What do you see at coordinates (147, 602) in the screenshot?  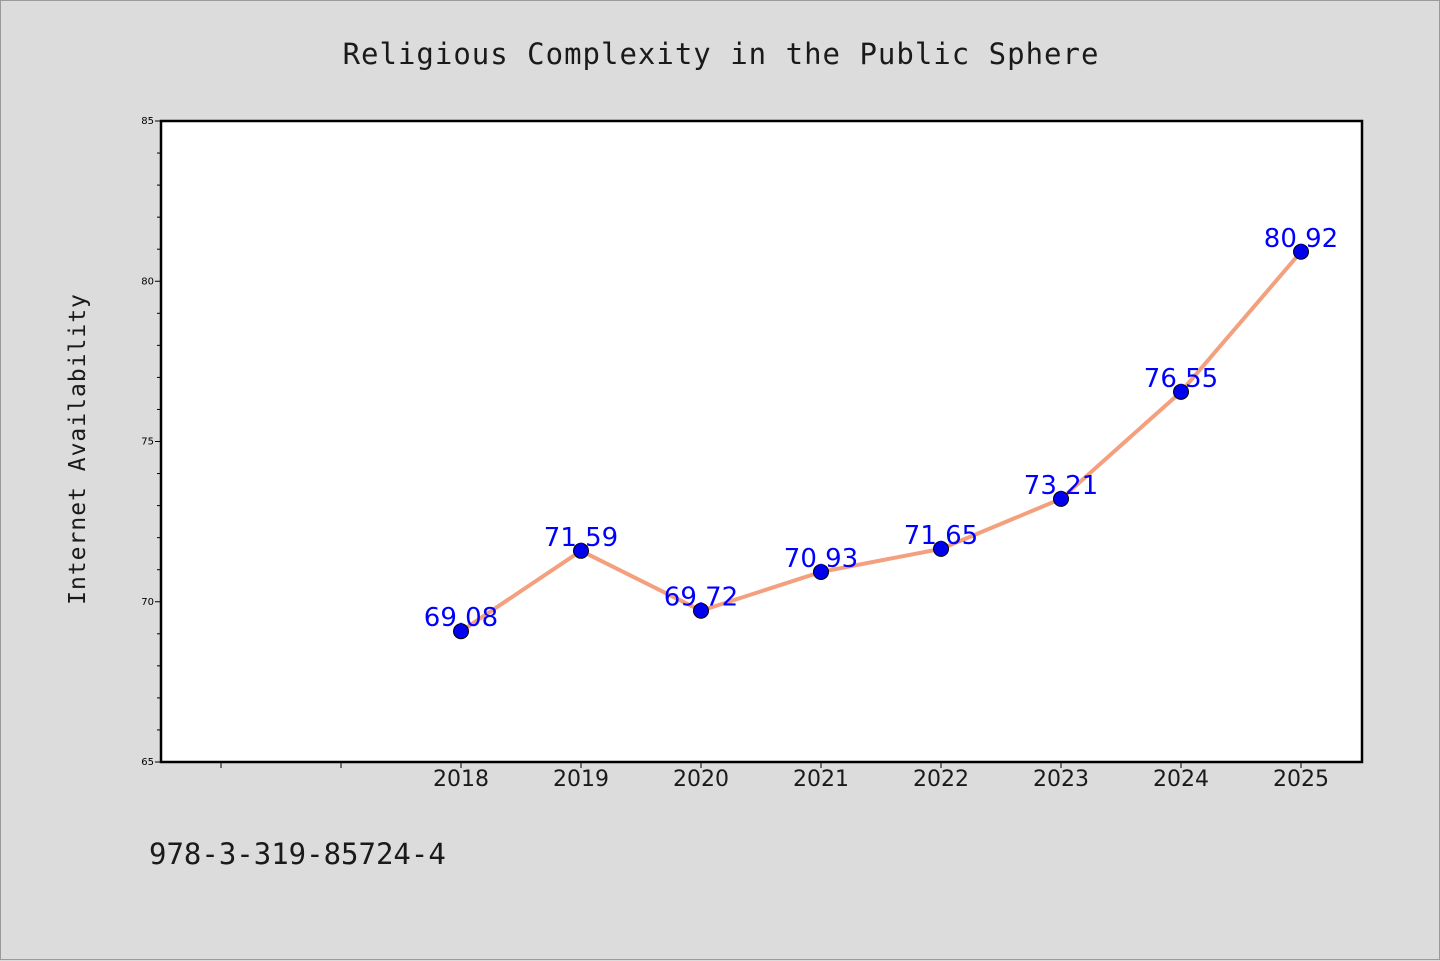 I see `y-tick-label: 70` at bounding box center [147, 602].